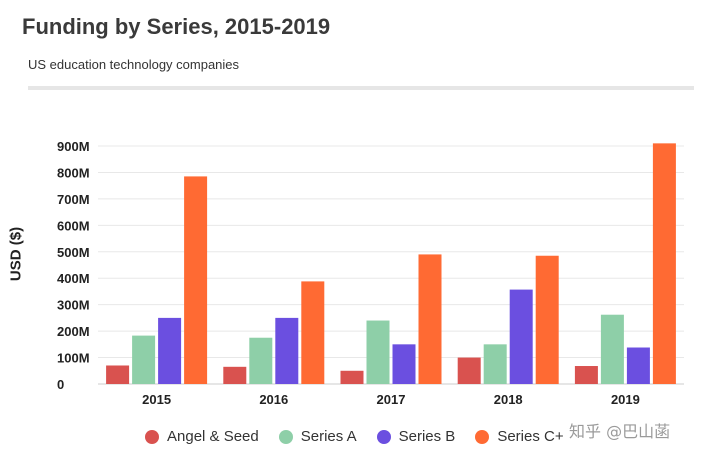 Image resolution: width=720 pixels, height=457 pixels. What do you see at coordinates (427, 436) in the screenshot?
I see `legend-label: Series B` at bounding box center [427, 436].